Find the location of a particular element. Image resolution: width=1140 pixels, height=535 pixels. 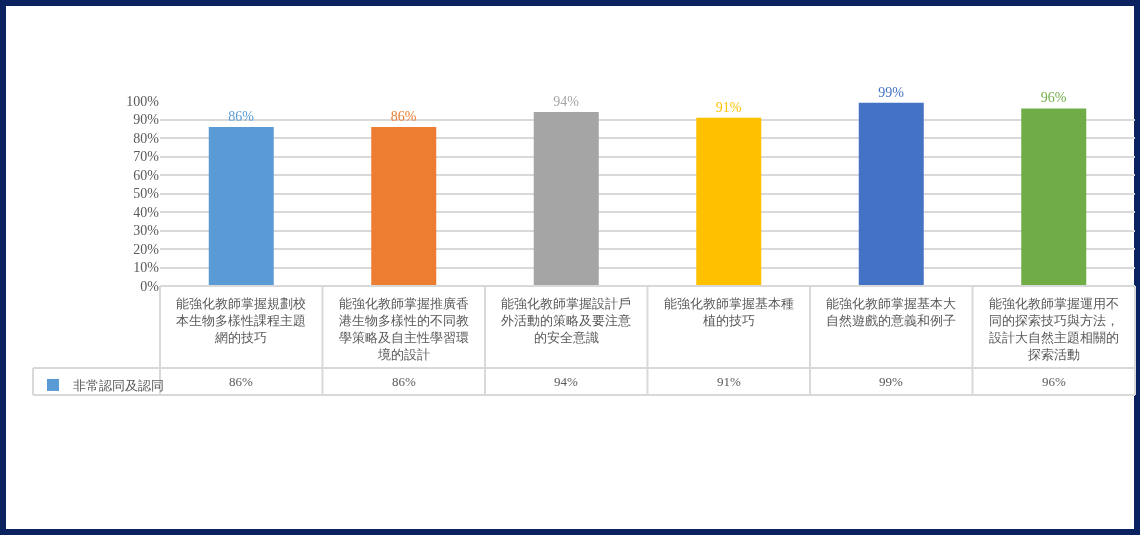

y-tick-label: 30% is located at coordinates (146, 231).